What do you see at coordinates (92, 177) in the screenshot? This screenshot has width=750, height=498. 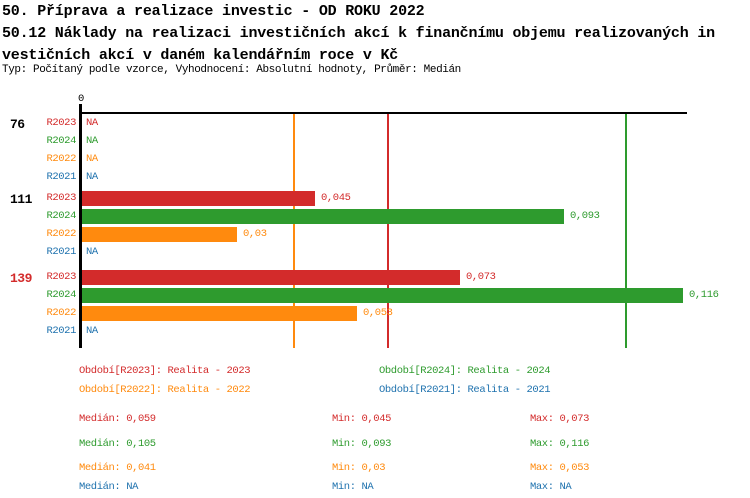 I see `na-label-76-R2021: NA` at bounding box center [92, 177].